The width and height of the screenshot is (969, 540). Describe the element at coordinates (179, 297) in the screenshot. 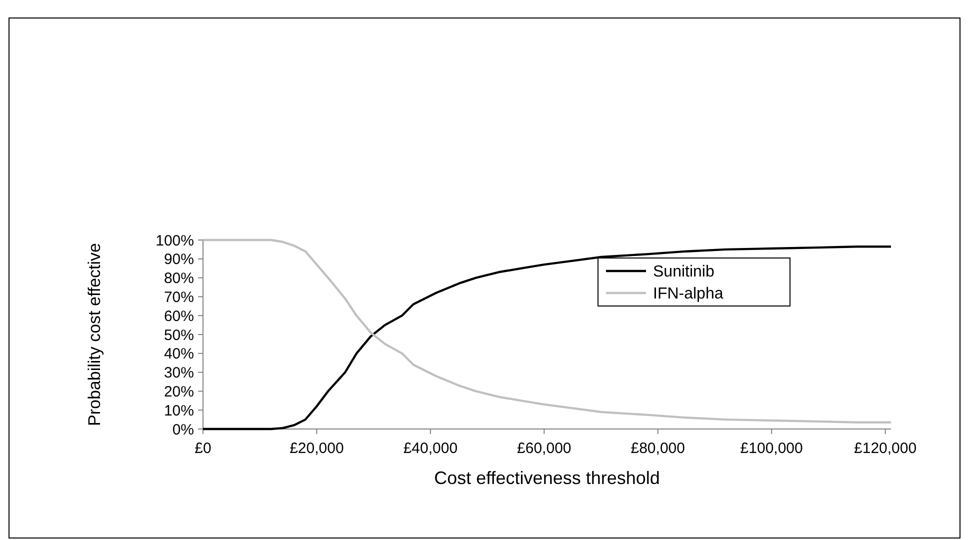

I see `y-tick-label: 70%` at that location.